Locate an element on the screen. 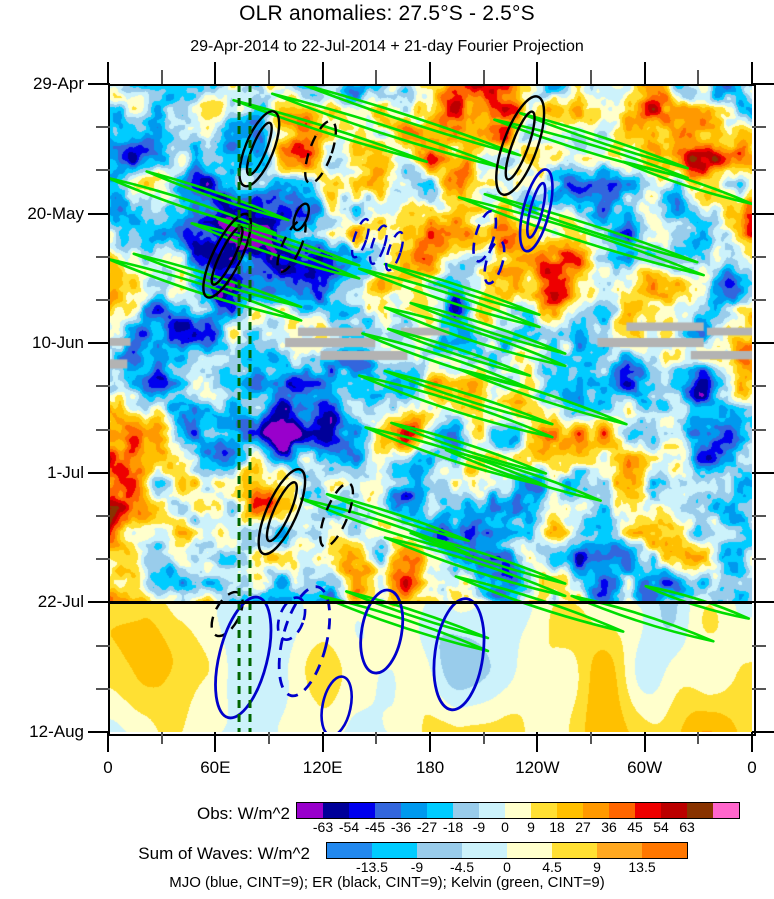 The width and height of the screenshot is (774, 899). obs-colorbar is located at coordinates (518, 810).